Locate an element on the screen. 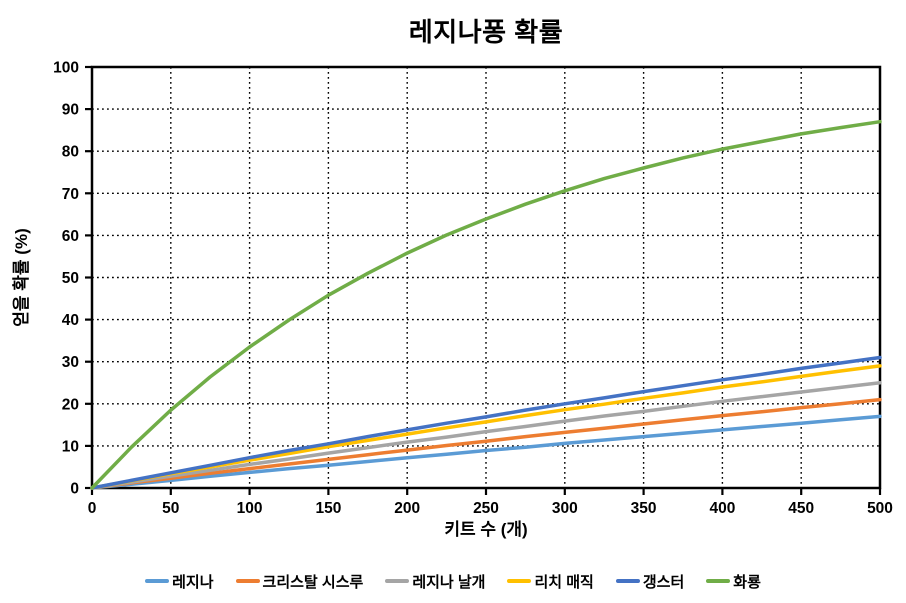 The width and height of the screenshot is (906, 603). y-tick-label: 90 is located at coordinates (70, 110).